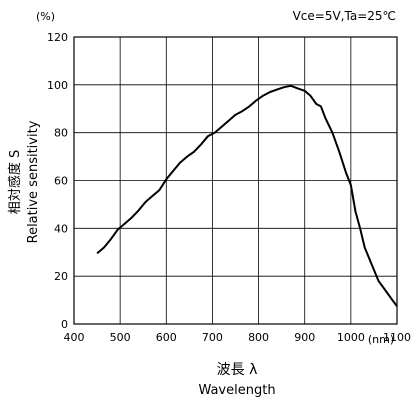  Describe the element at coordinates (120, 337) in the screenshot. I see `x-tick-label: 500` at that location.